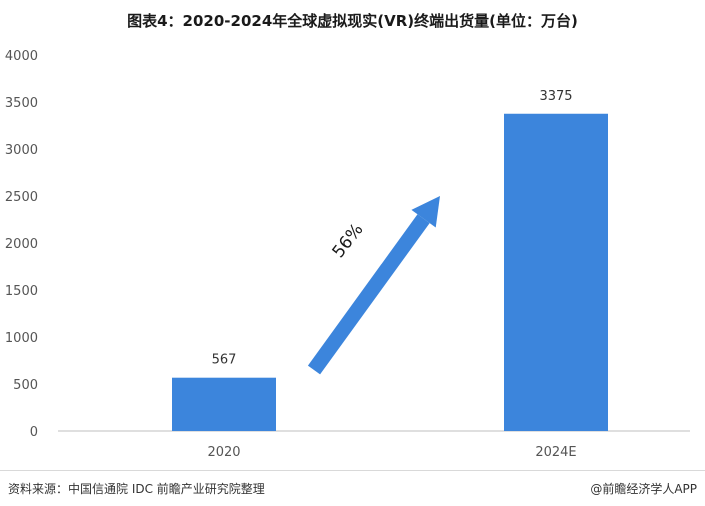 This screenshot has height=506, width=705. I want to click on y-tick-label: 3000, so click(21, 150).